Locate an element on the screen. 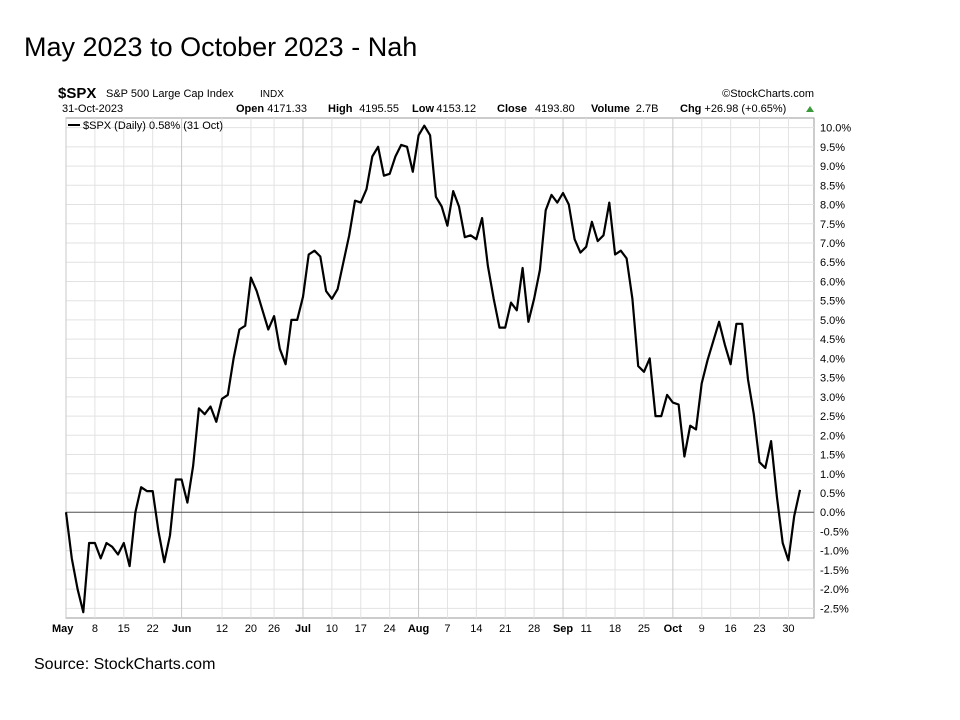 This screenshot has height=720, width=960. x-tick-label: 26 is located at coordinates (274, 629).